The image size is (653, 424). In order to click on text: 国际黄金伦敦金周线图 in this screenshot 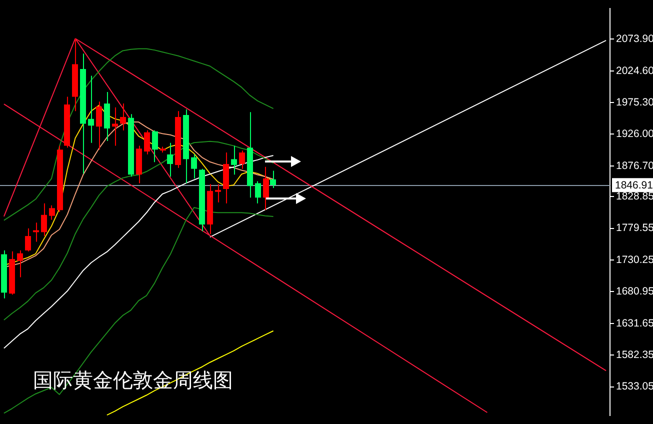, I will do `click(133, 380)`.